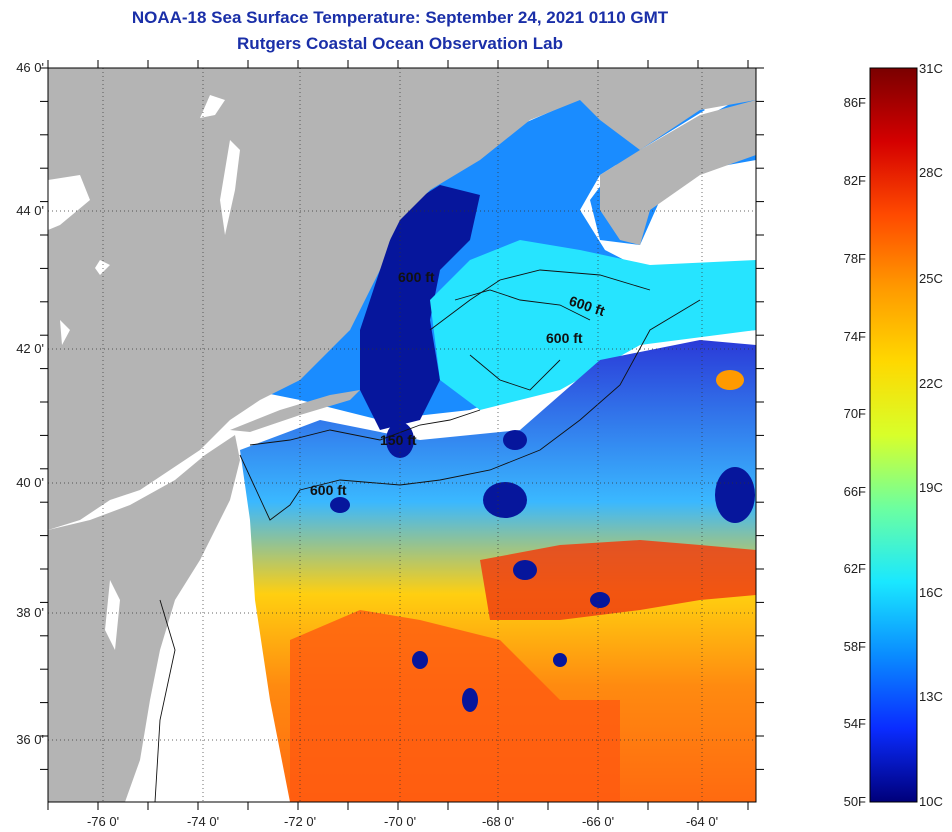 The image size is (952, 832). Describe the element at coordinates (498, 821) in the screenshot. I see `lon-label: -68 0'` at that location.